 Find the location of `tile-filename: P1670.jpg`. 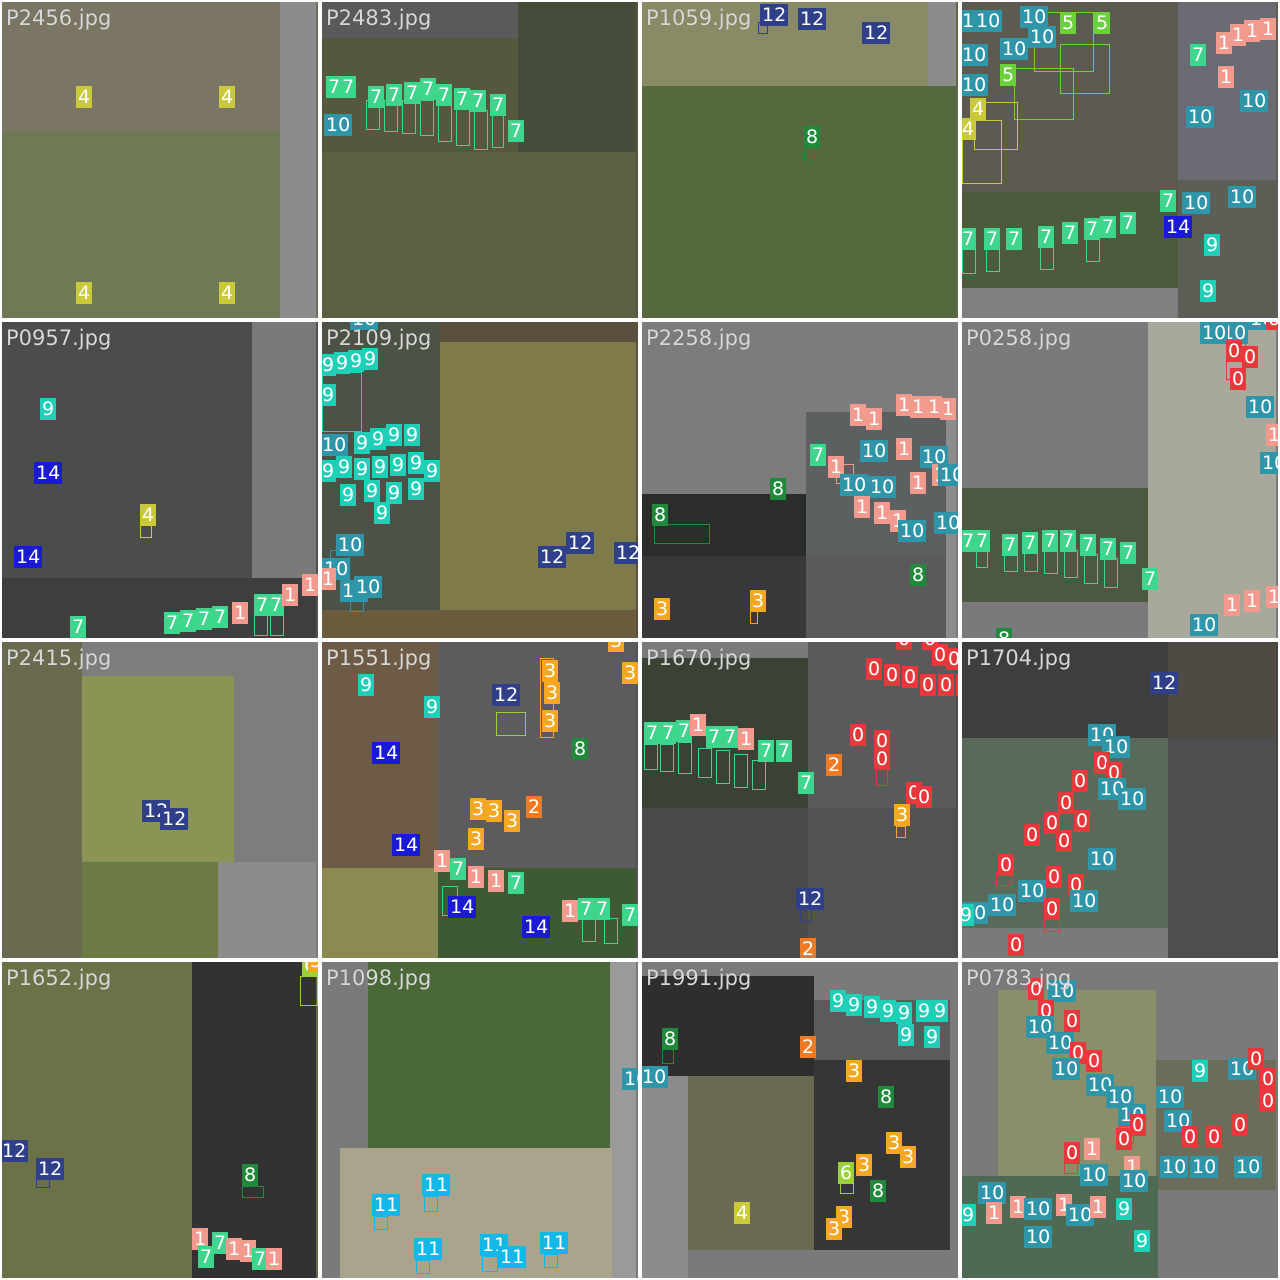

tile-filename: P1670.jpg is located at coordinates (699, 658).